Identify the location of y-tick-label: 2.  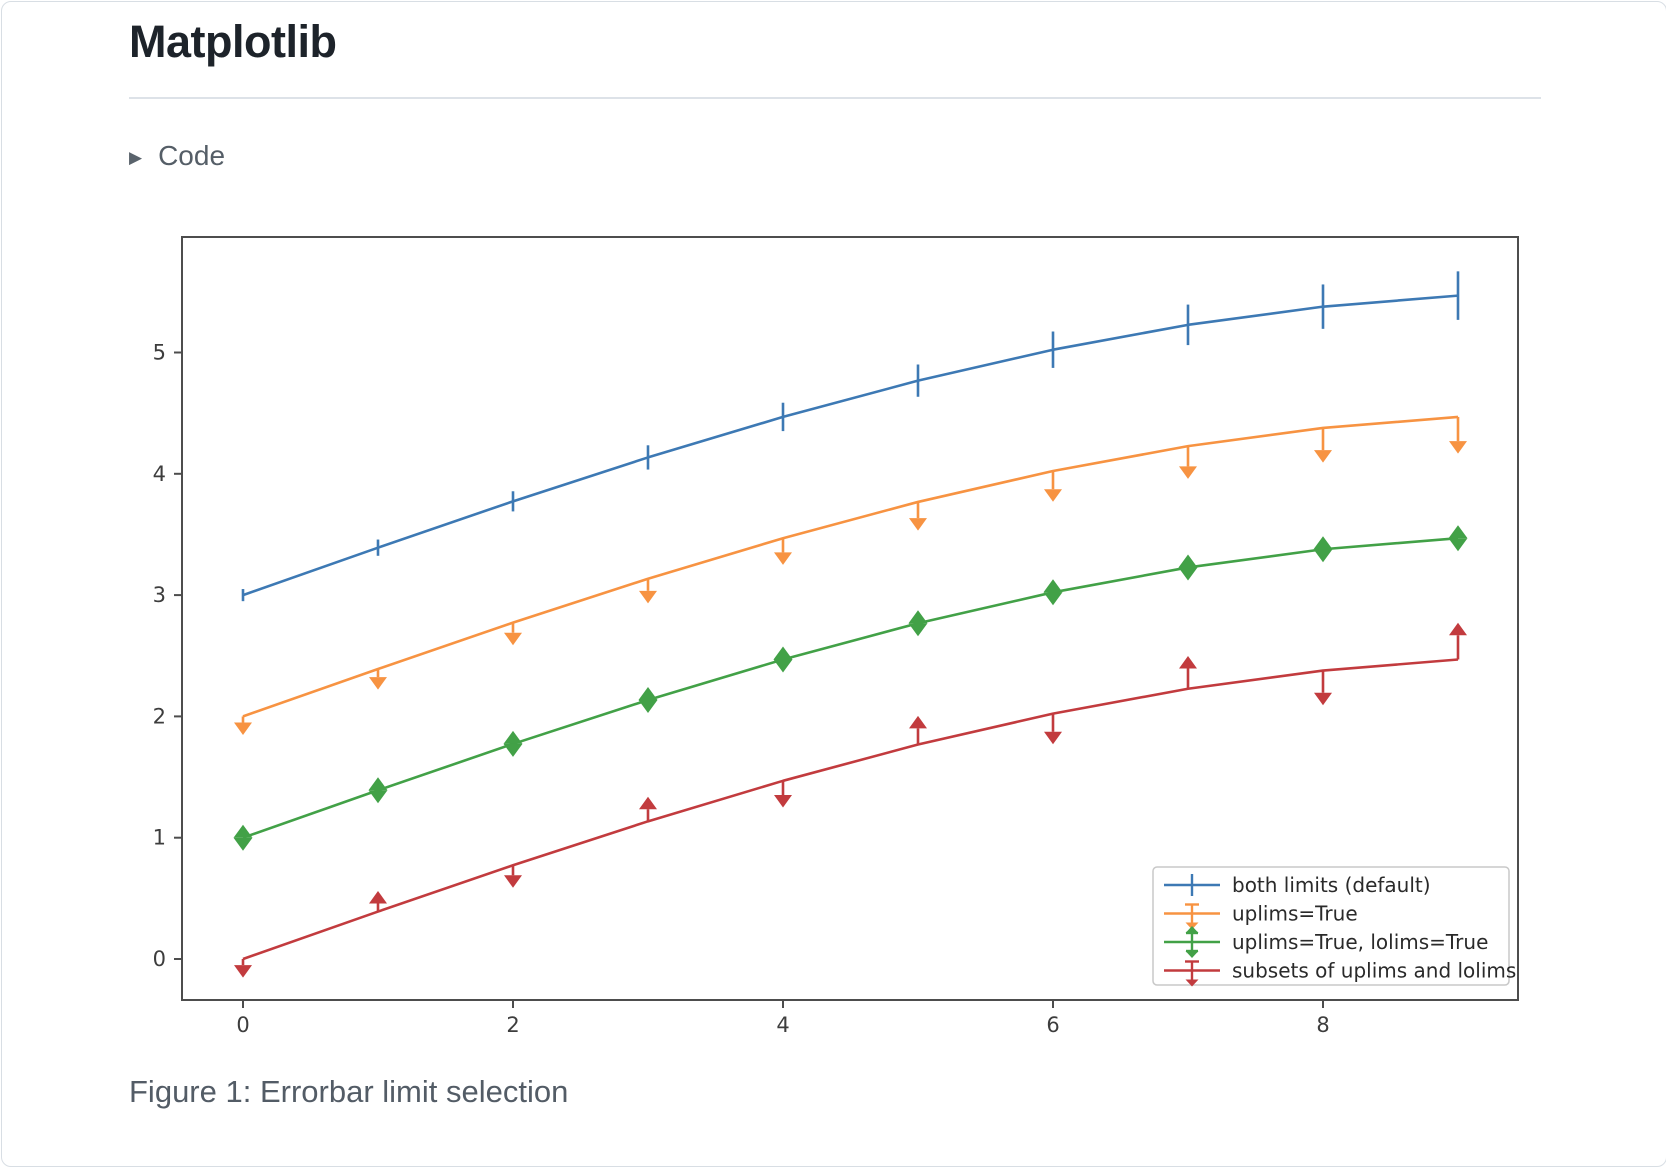
(159, 716).